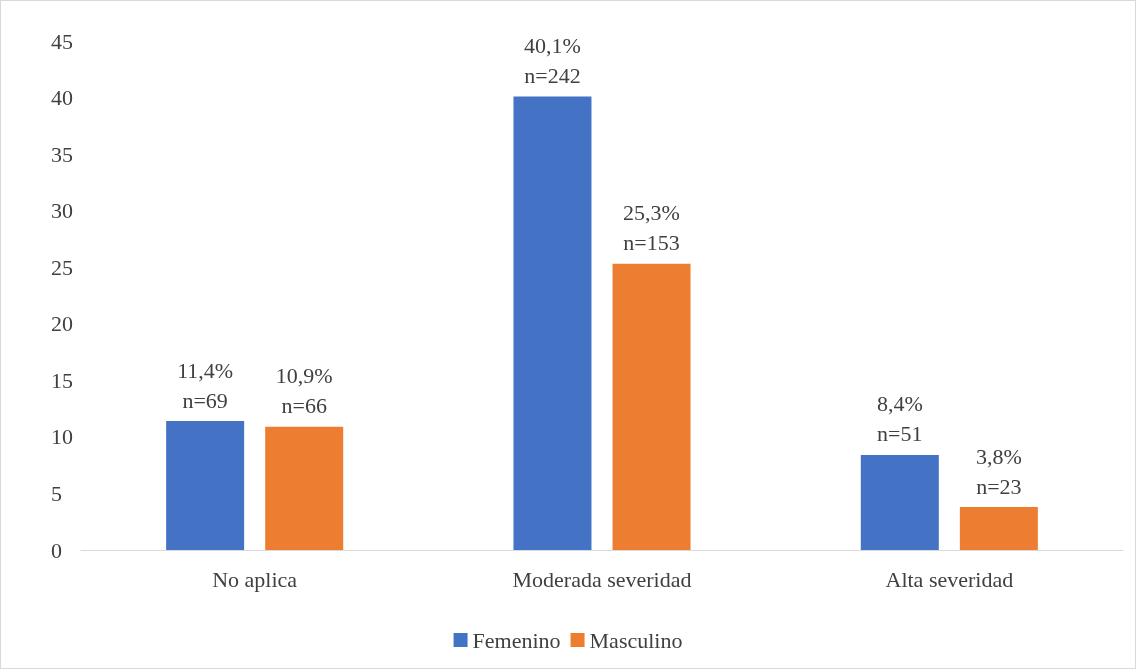 The width and height of the screenshot is (1136, 669). Describe the element at coordinates (62, 437) in the screenshot. I see `y-tick-label: 10` at that location.